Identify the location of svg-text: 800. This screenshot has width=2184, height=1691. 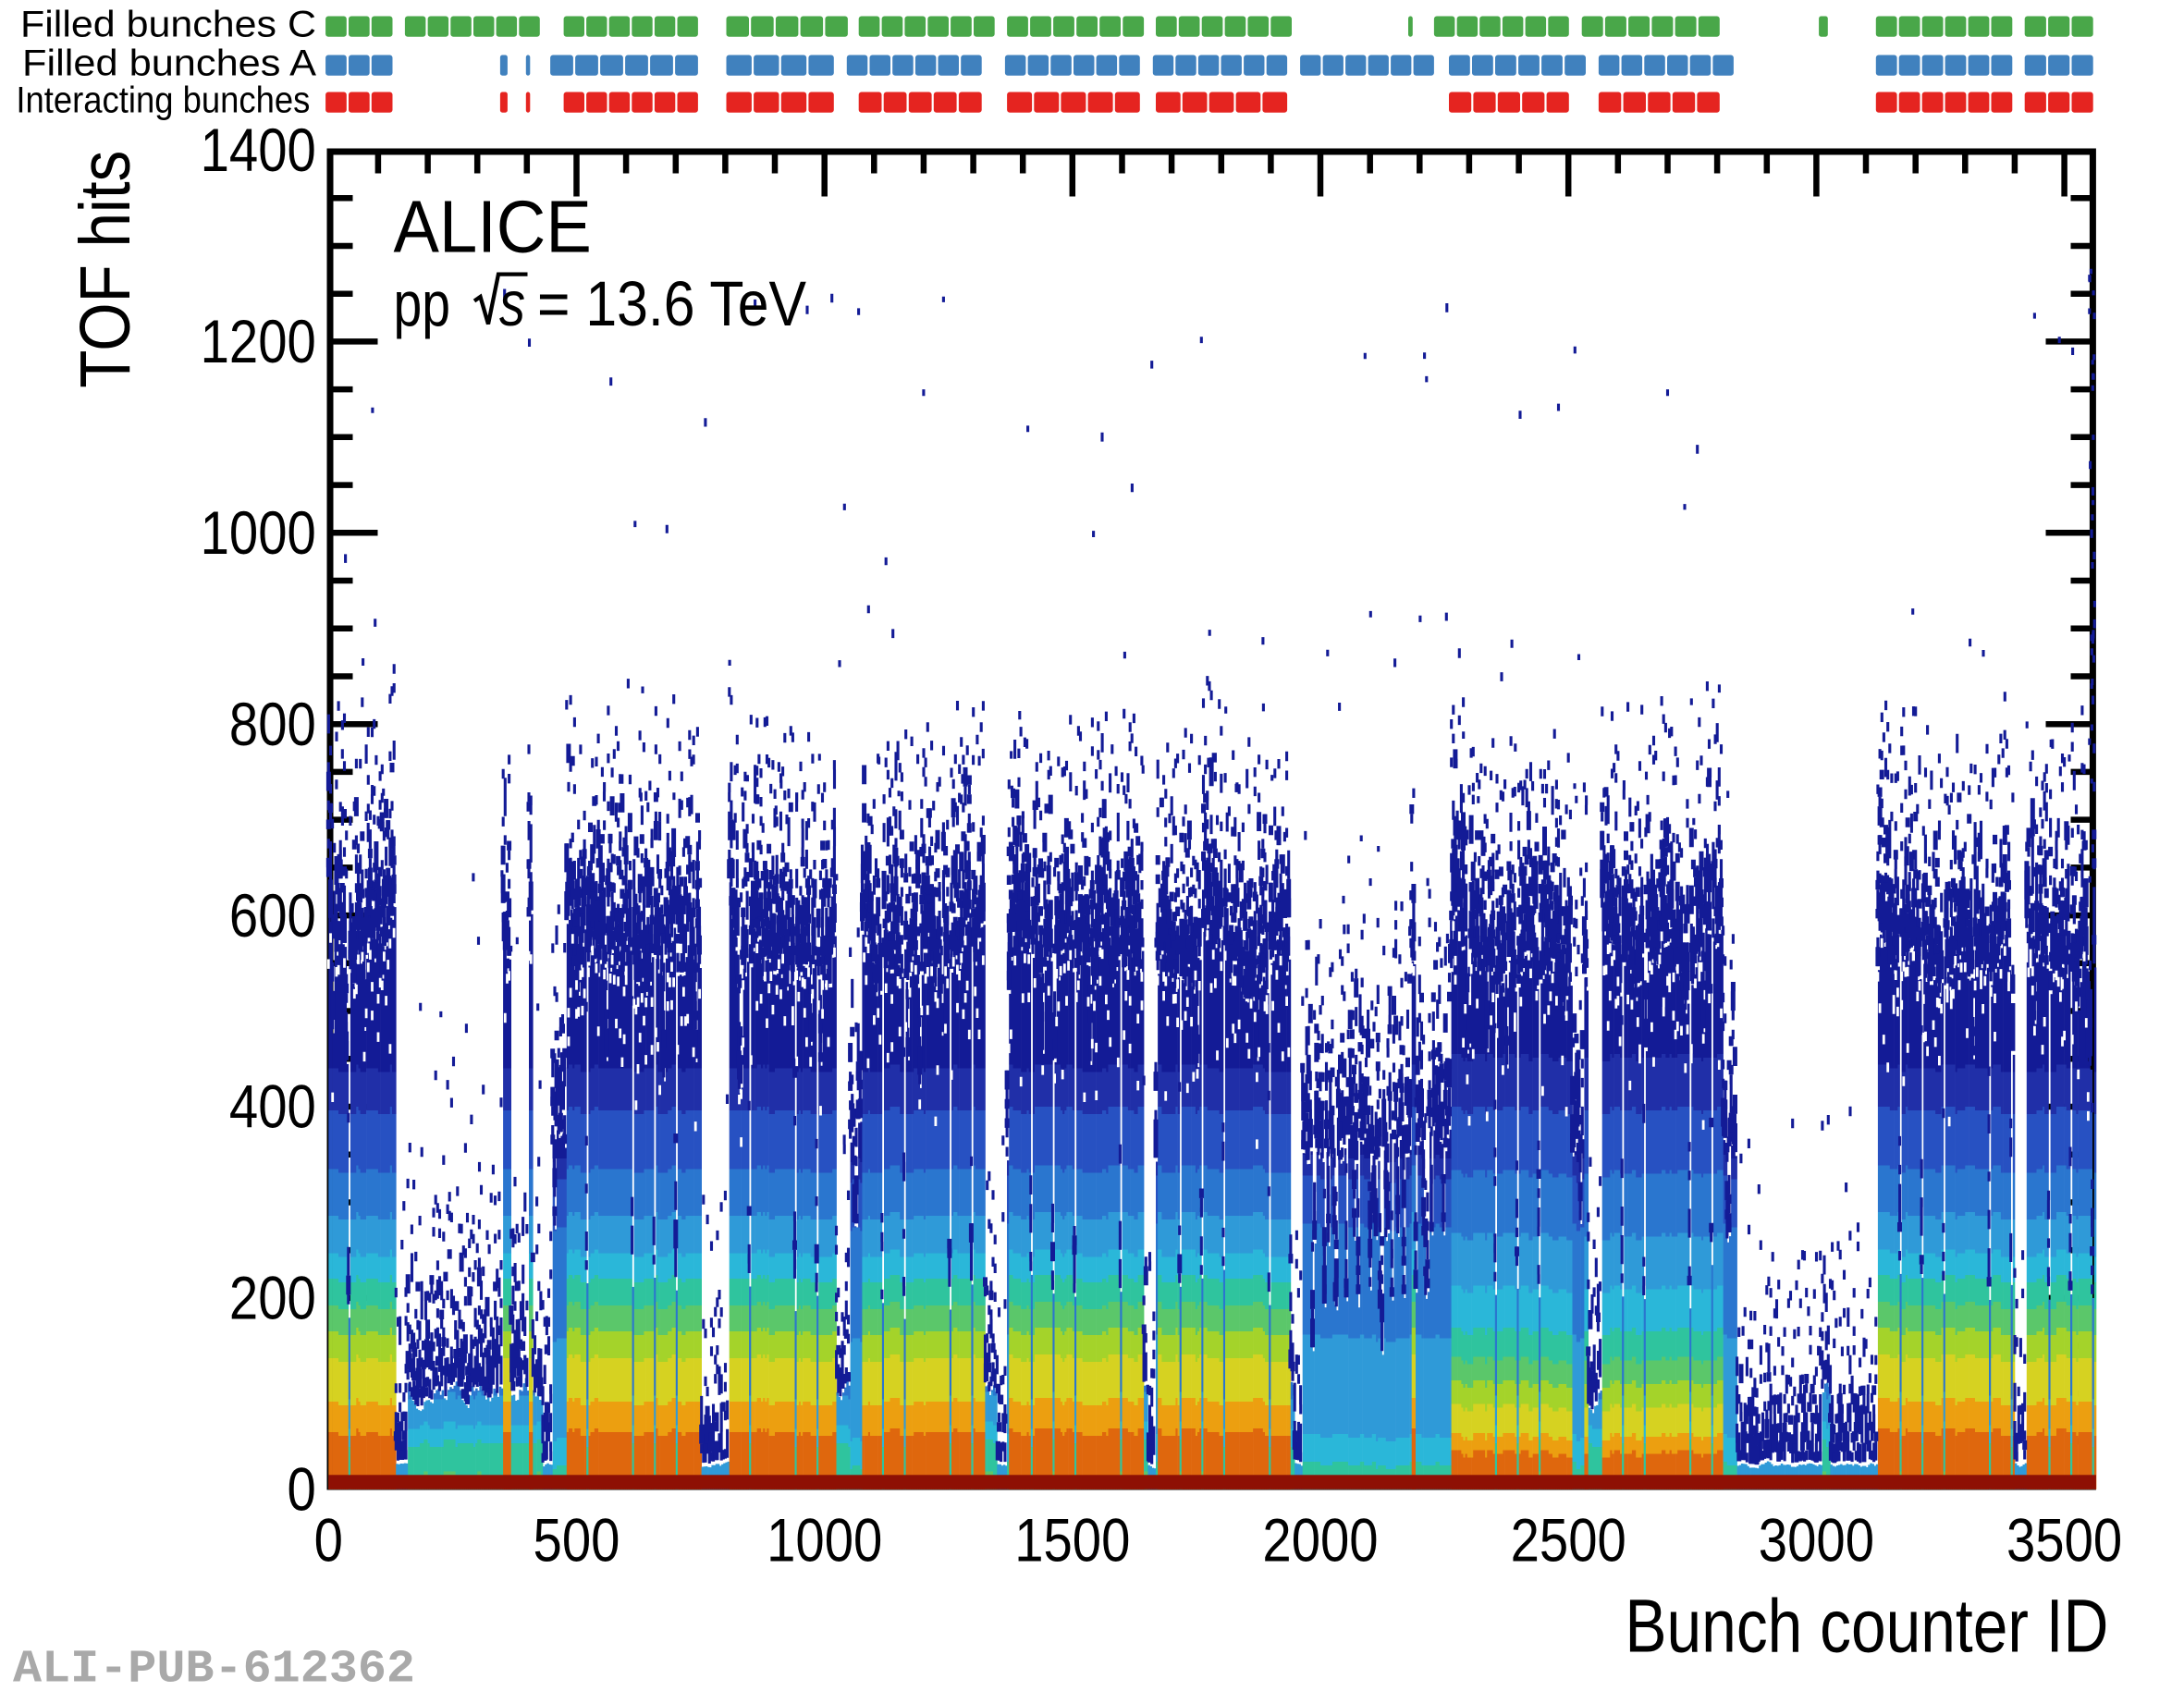
(272, 724).